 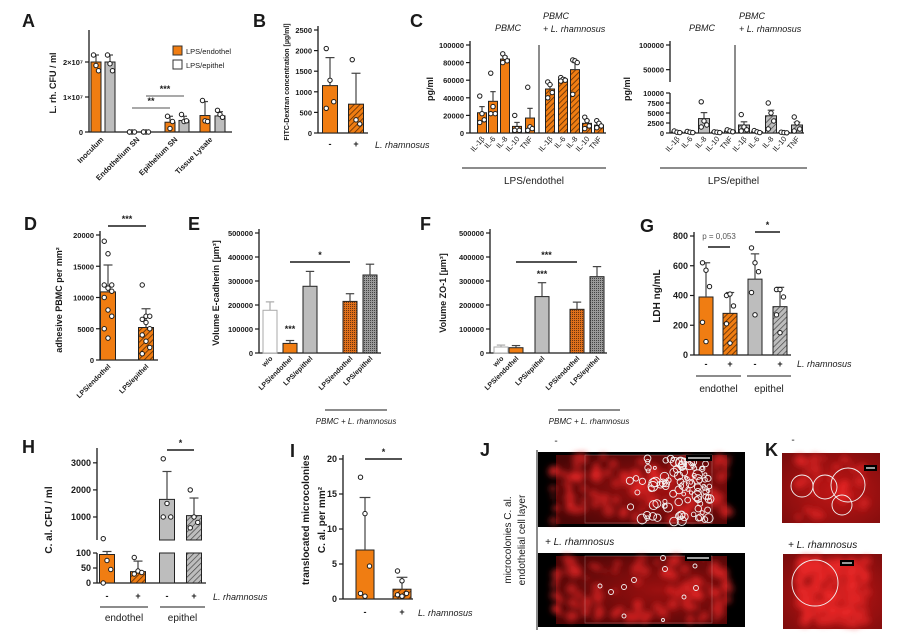 What do you see at coordinates (522, 539) in the screenshot?
I see `panel-j-ylabel: endothelial cell layer` at bounding box center [522, 539].